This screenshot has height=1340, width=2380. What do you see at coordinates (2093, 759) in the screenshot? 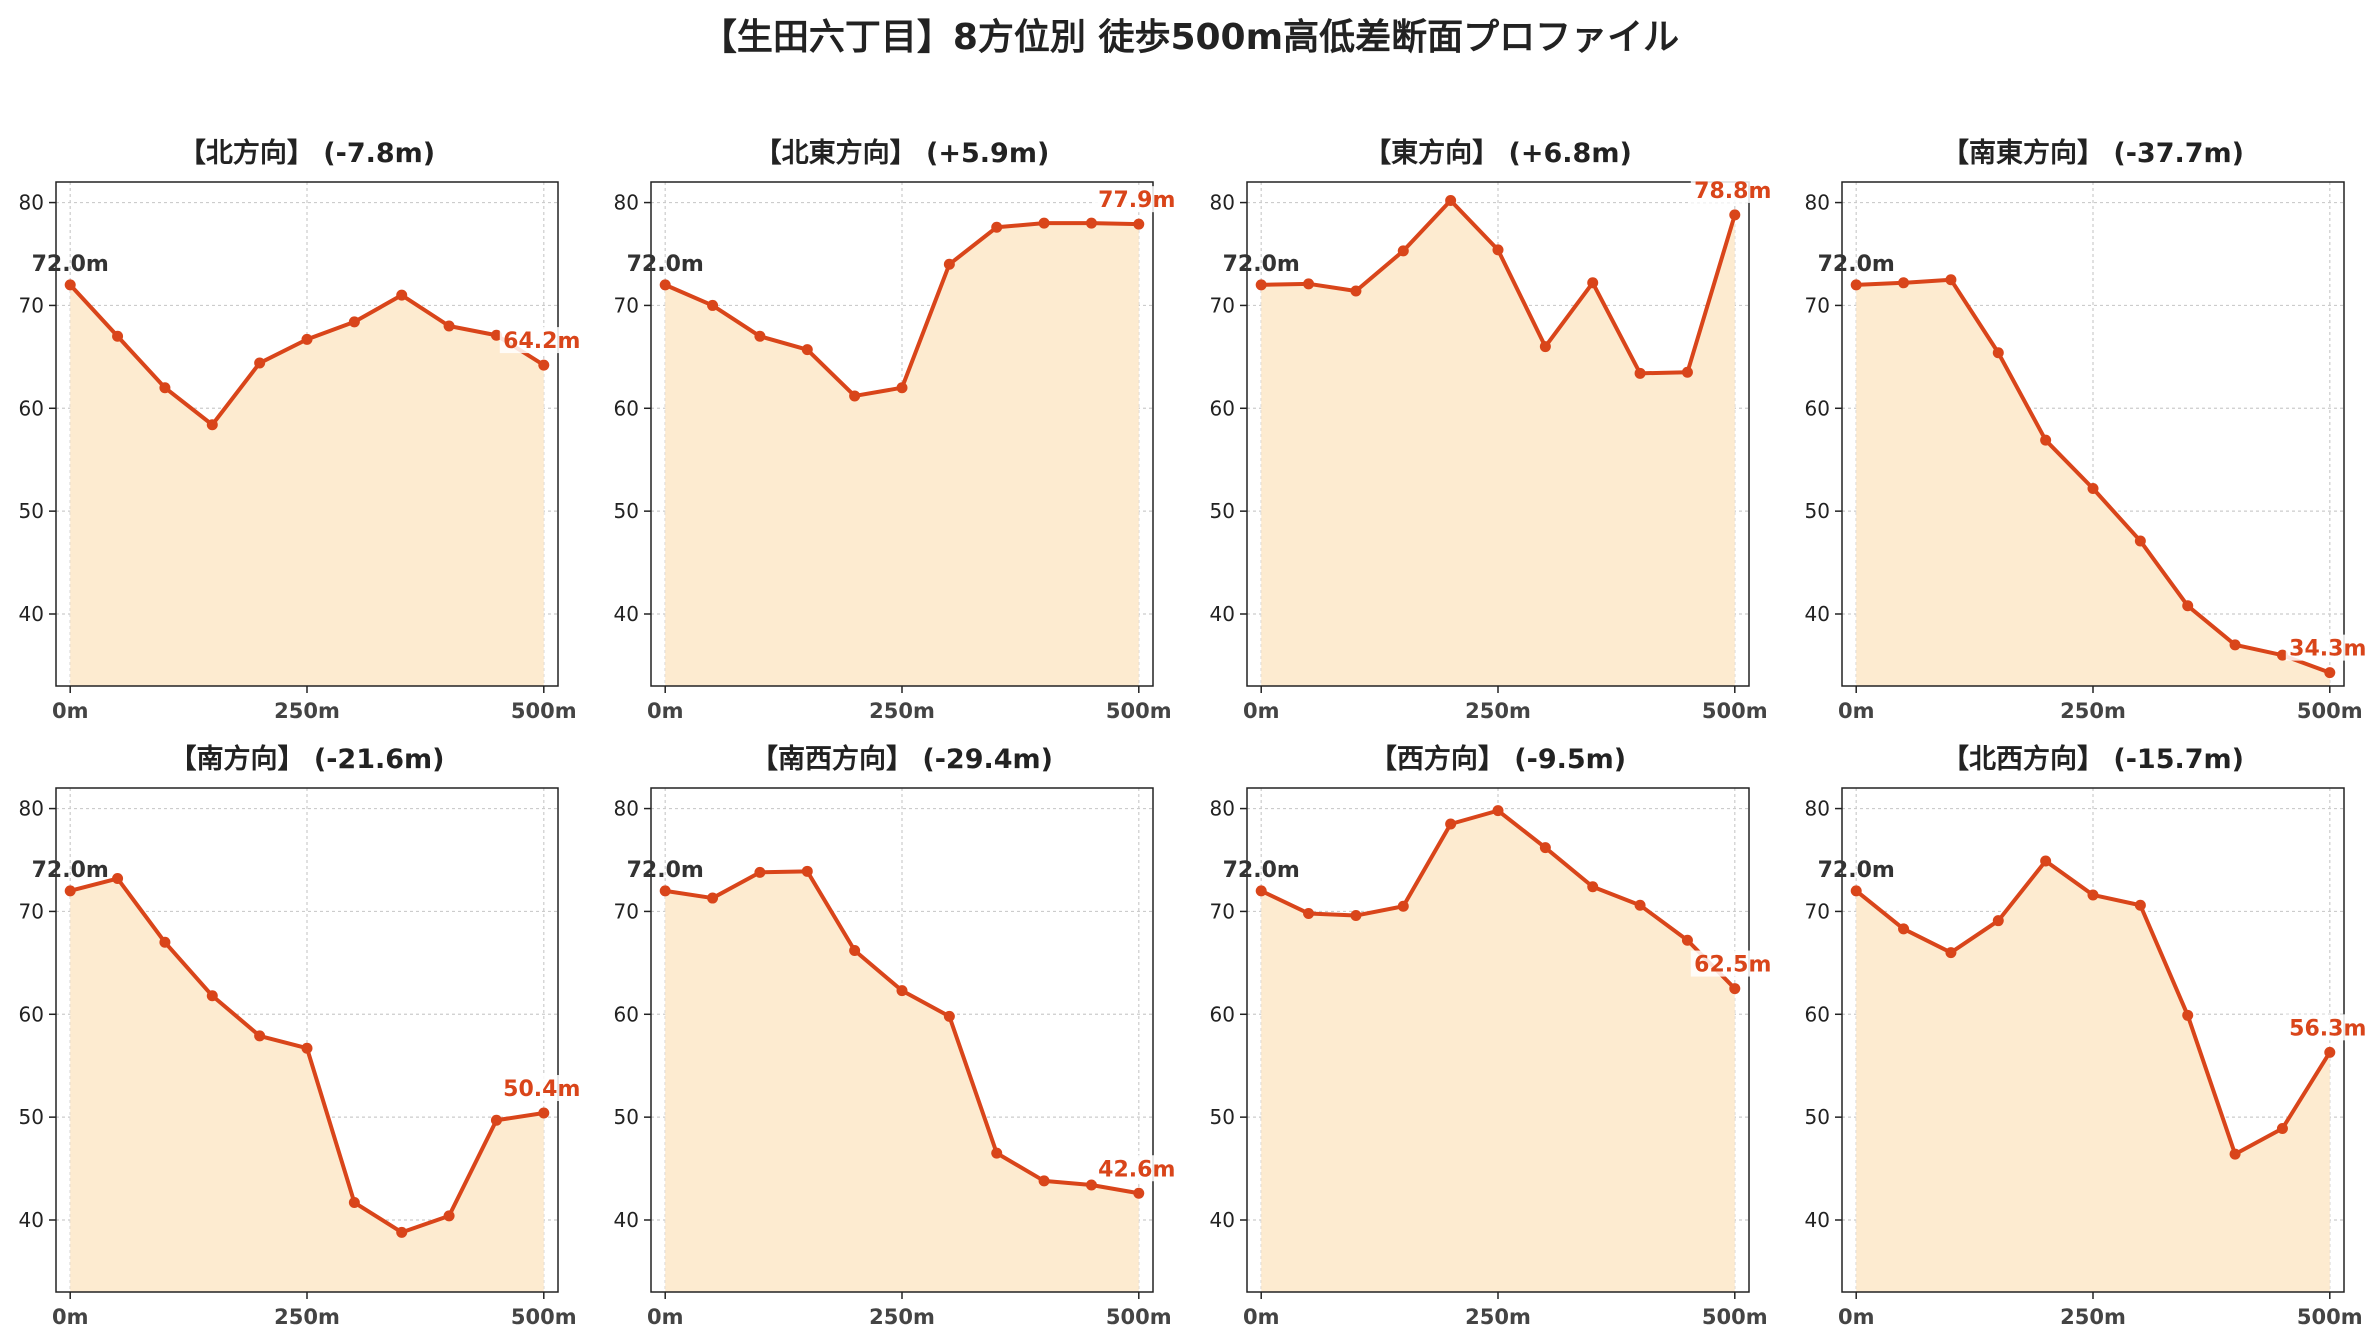
I see `chart-title: 【北西方向】 (-15.7m)` at bounding box center [2093, 759].